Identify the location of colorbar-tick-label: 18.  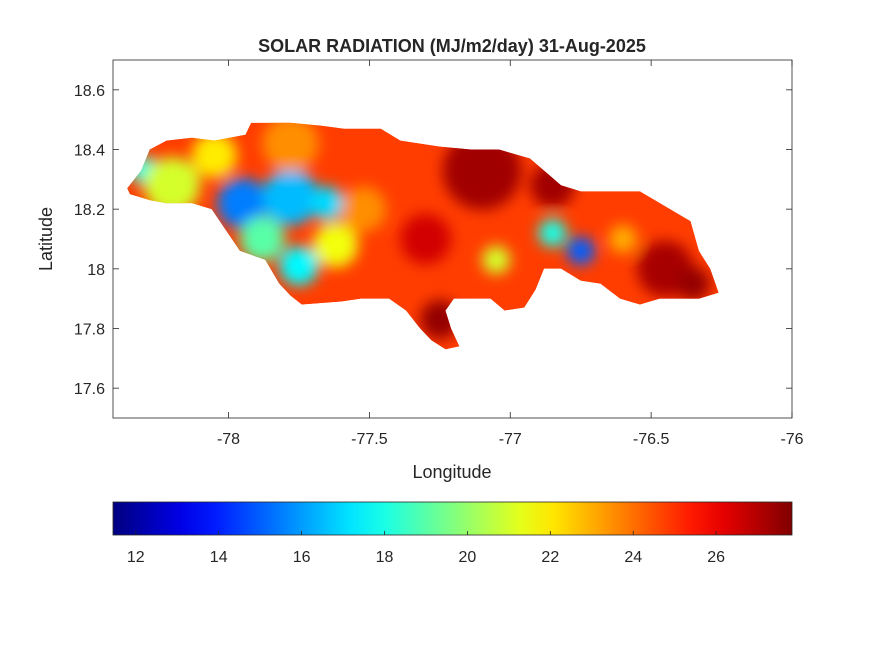
(385, 557).